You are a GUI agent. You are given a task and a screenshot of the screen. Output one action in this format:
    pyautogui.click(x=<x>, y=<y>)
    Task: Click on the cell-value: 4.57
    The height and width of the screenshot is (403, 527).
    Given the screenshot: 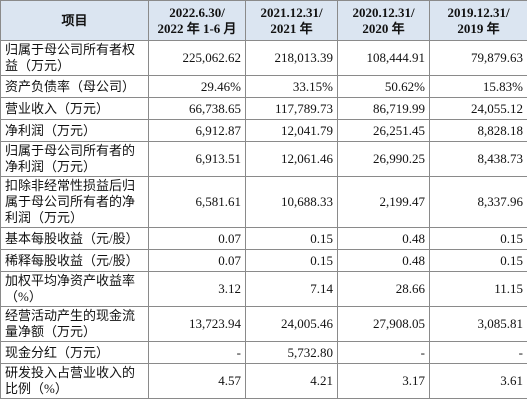 What is the action you would take?
    pyautogui.click(x=197, y=381)
    